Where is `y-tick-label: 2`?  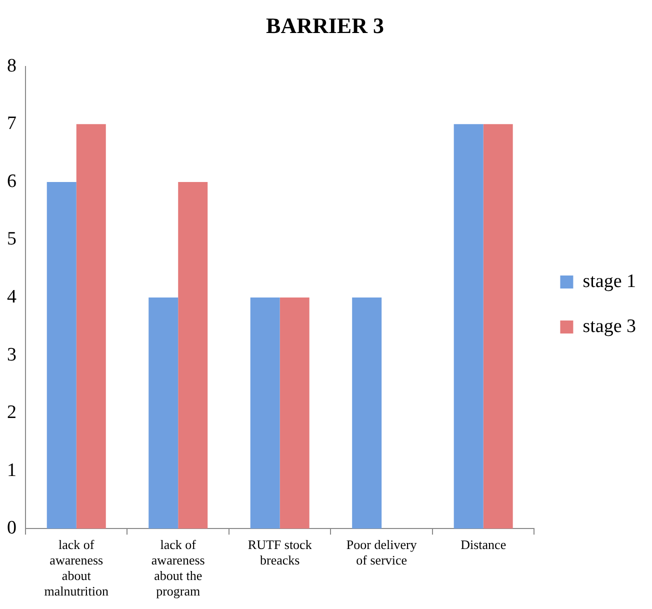 y-tick-label: 2 is located at coordinates (11, 413).